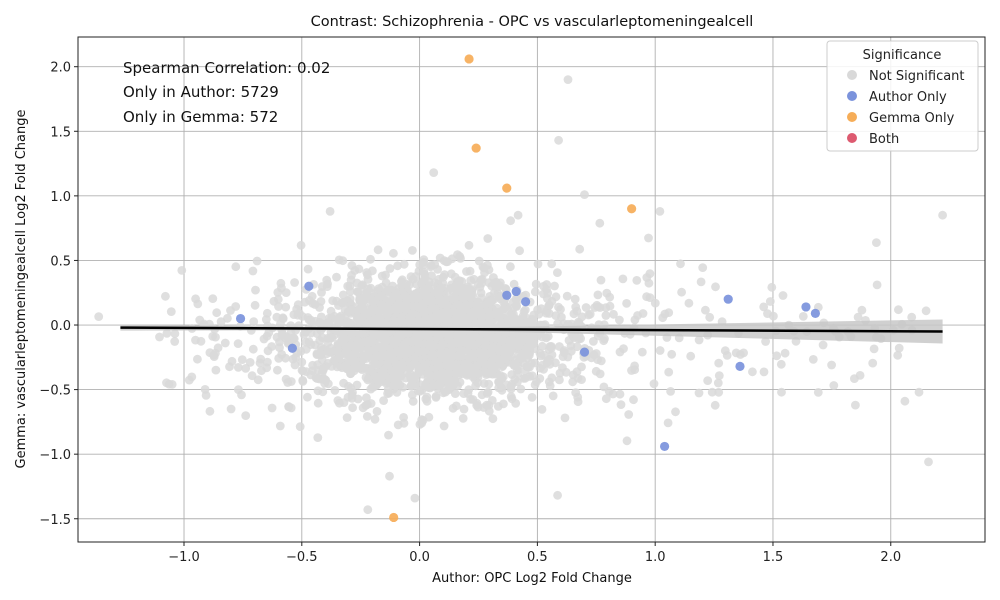 This screenshot has width=1000, height=600. What do you see at coordinates (852, 117) in the screenshot?
I see `legend-marker-gemma-only` at bounding box center [852, 117].